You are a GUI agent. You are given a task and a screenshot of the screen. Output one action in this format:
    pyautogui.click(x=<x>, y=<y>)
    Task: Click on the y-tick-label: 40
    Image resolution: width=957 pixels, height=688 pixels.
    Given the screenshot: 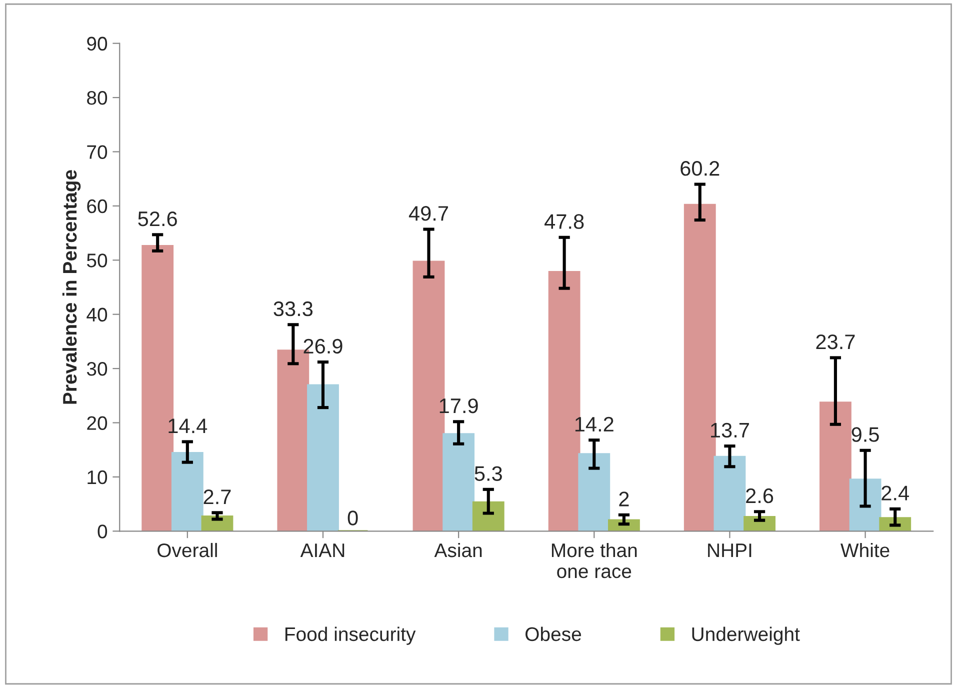 What is the action you would take?
    pyautogui.click(x=97, y=315)
    